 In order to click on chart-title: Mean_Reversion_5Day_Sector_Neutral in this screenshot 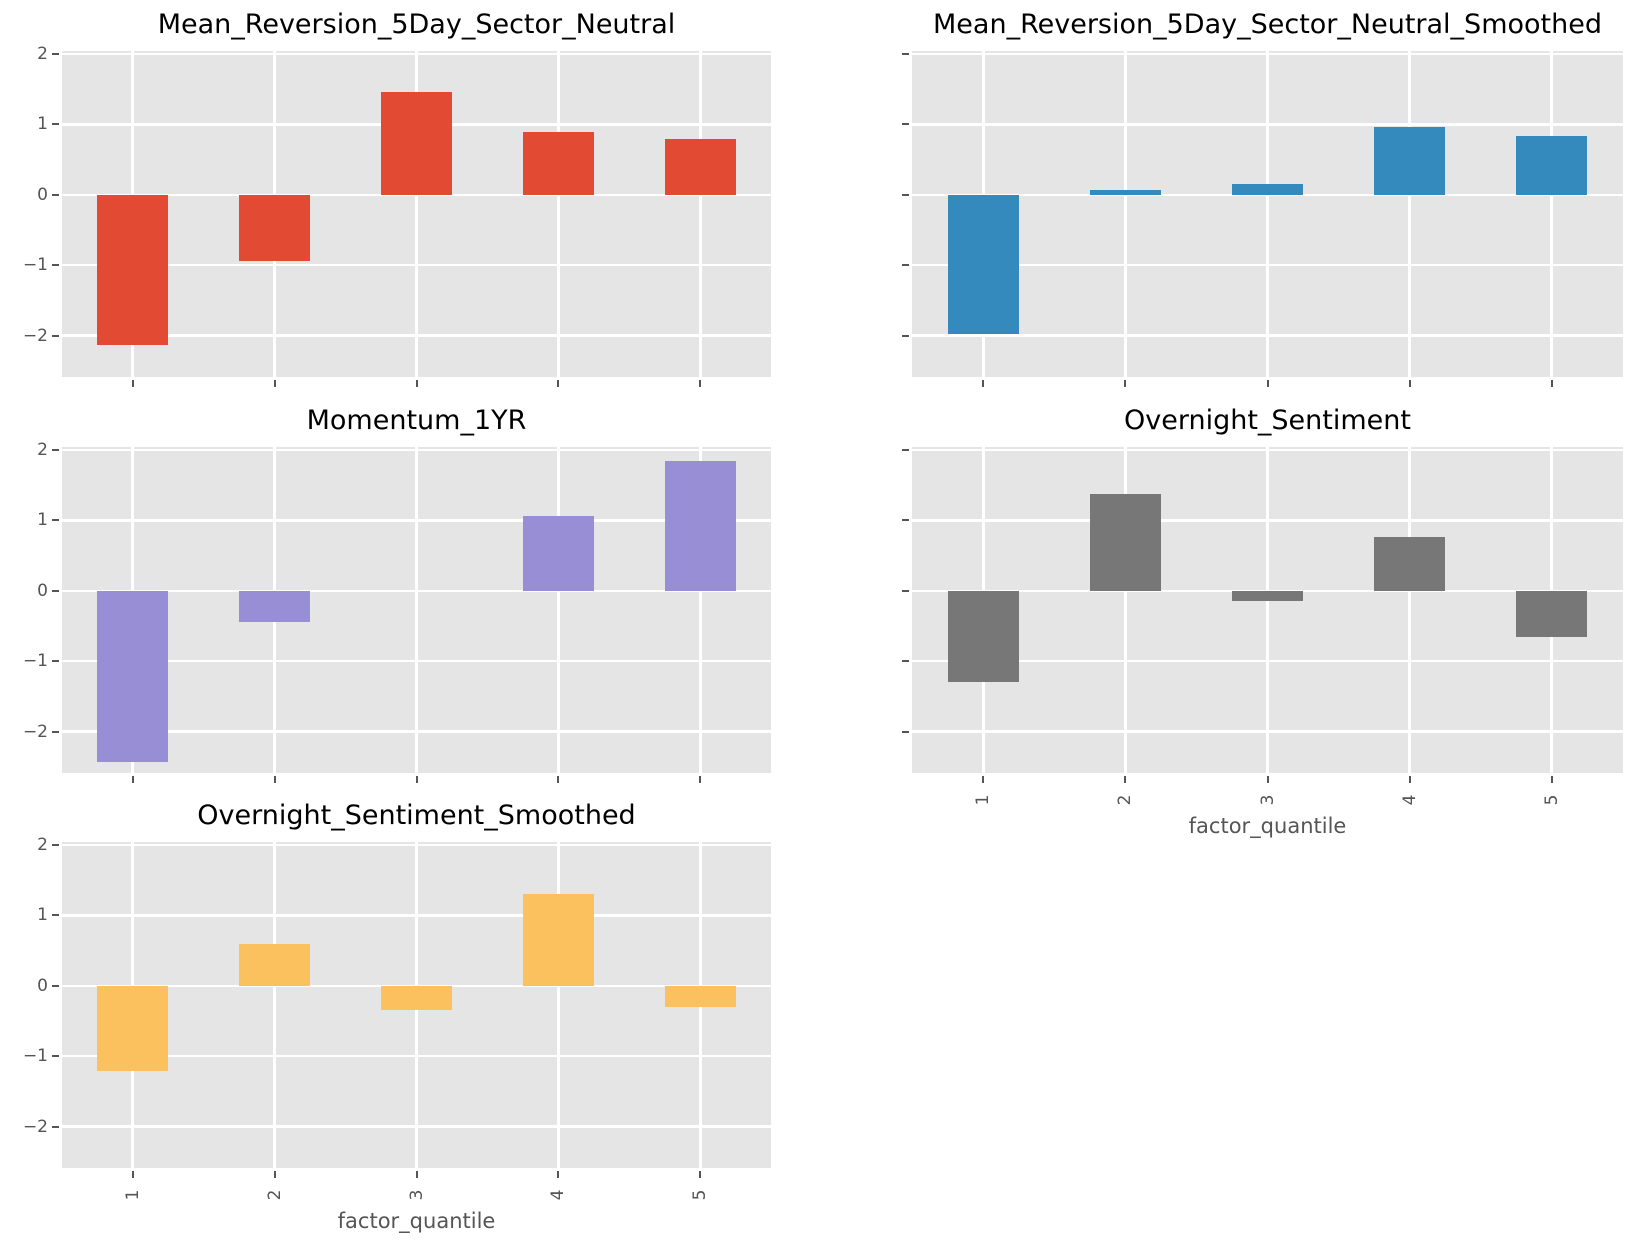, I will do `click(416, 24)`.